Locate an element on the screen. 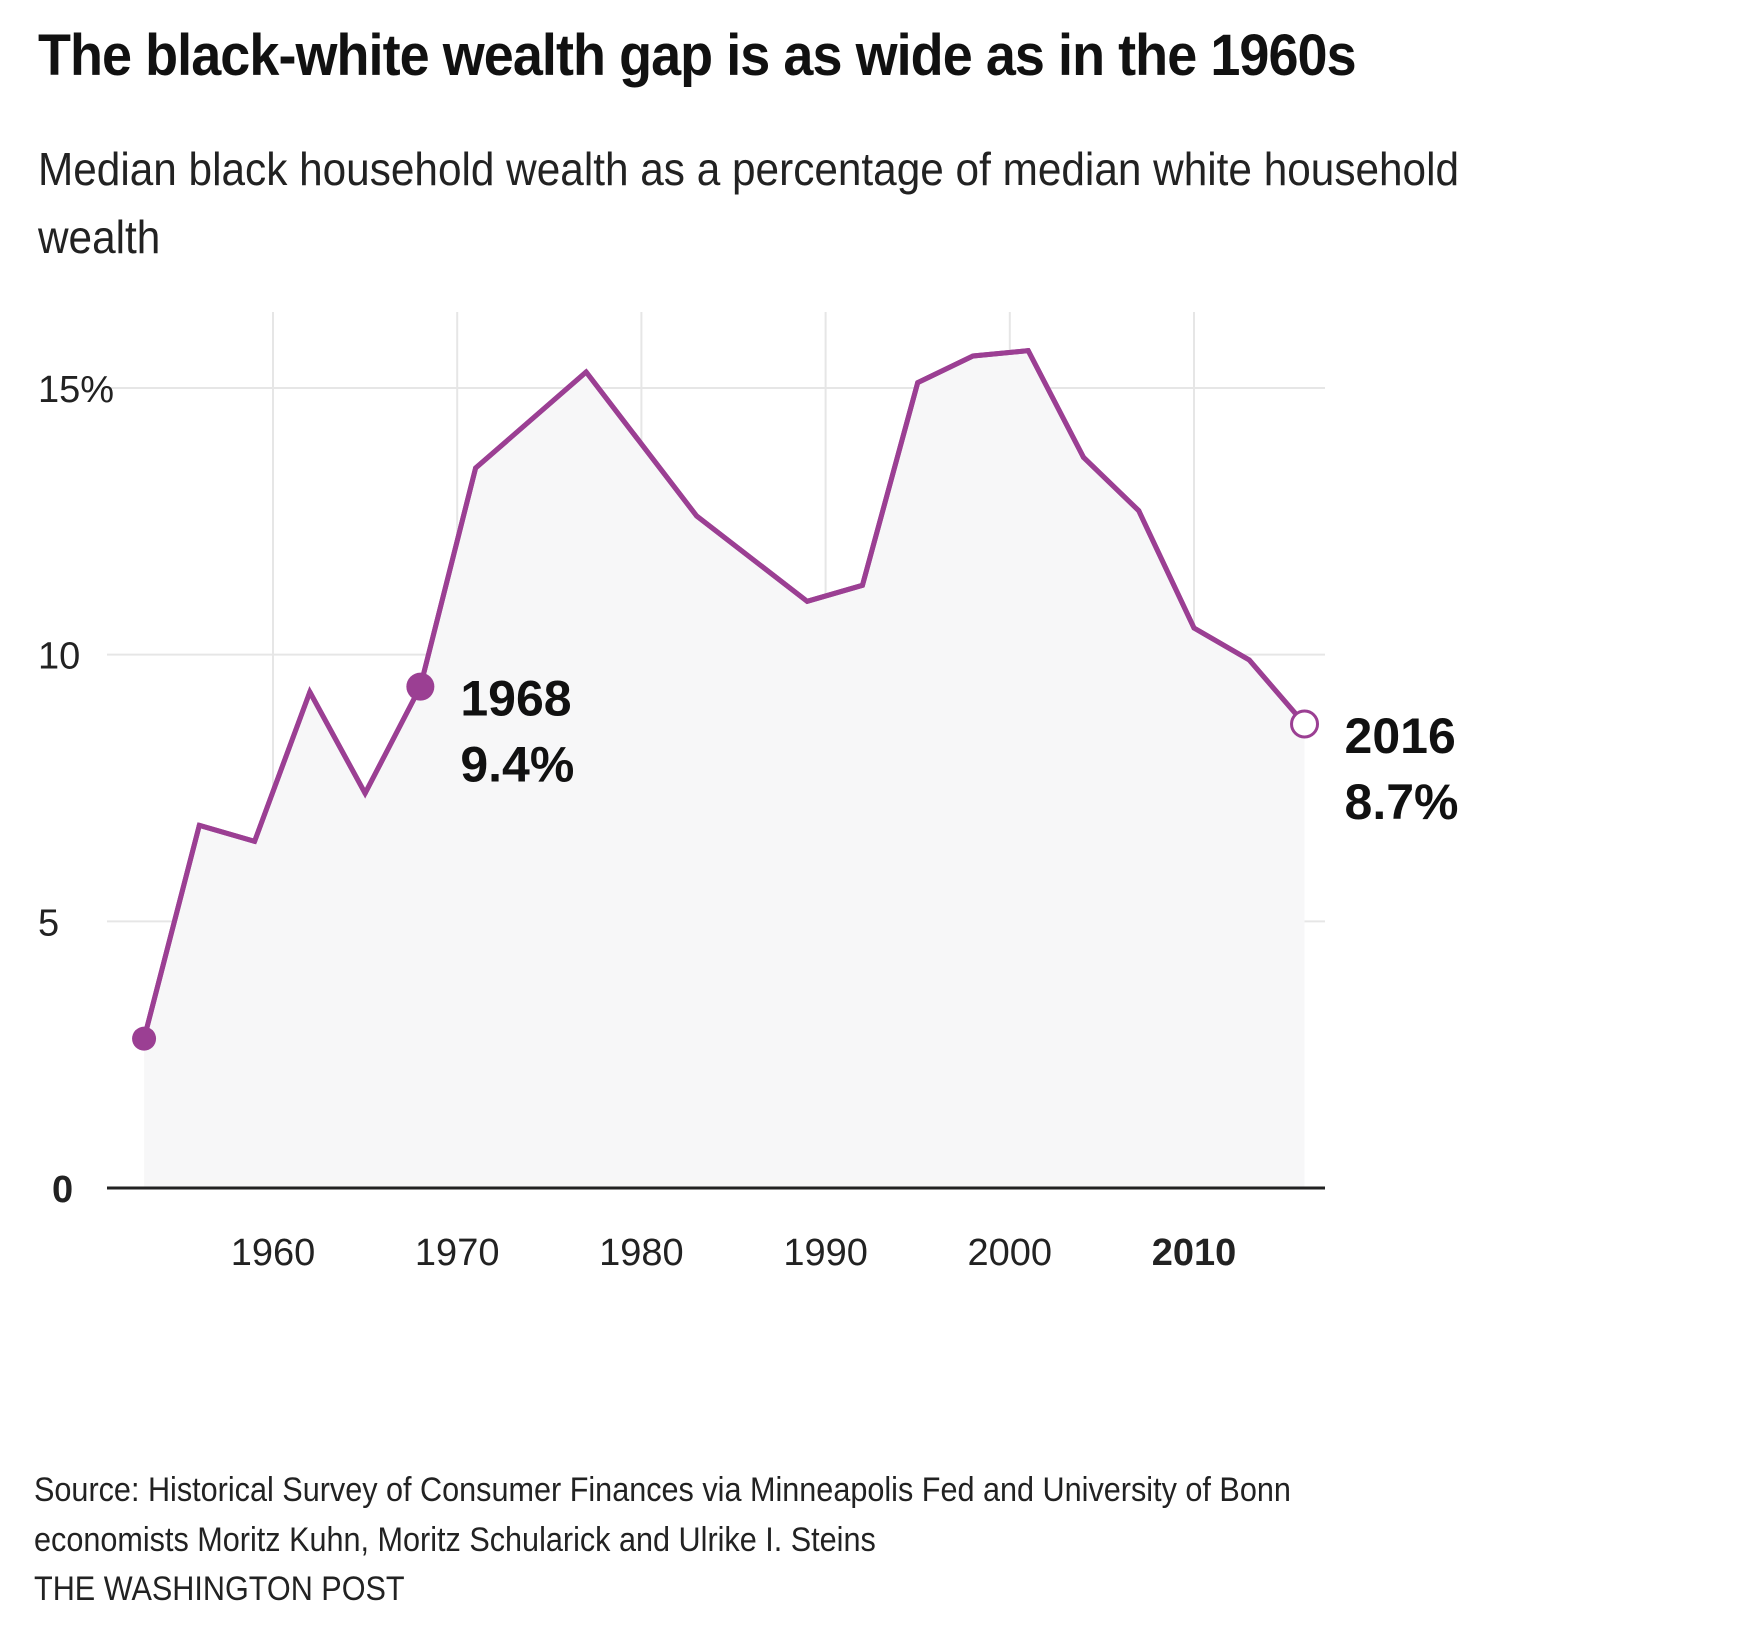 Image resolution: width=1750 pixels, height=1632 pixels. x-tick-label-1960: 1960 is located at coordinates (273, 1253).